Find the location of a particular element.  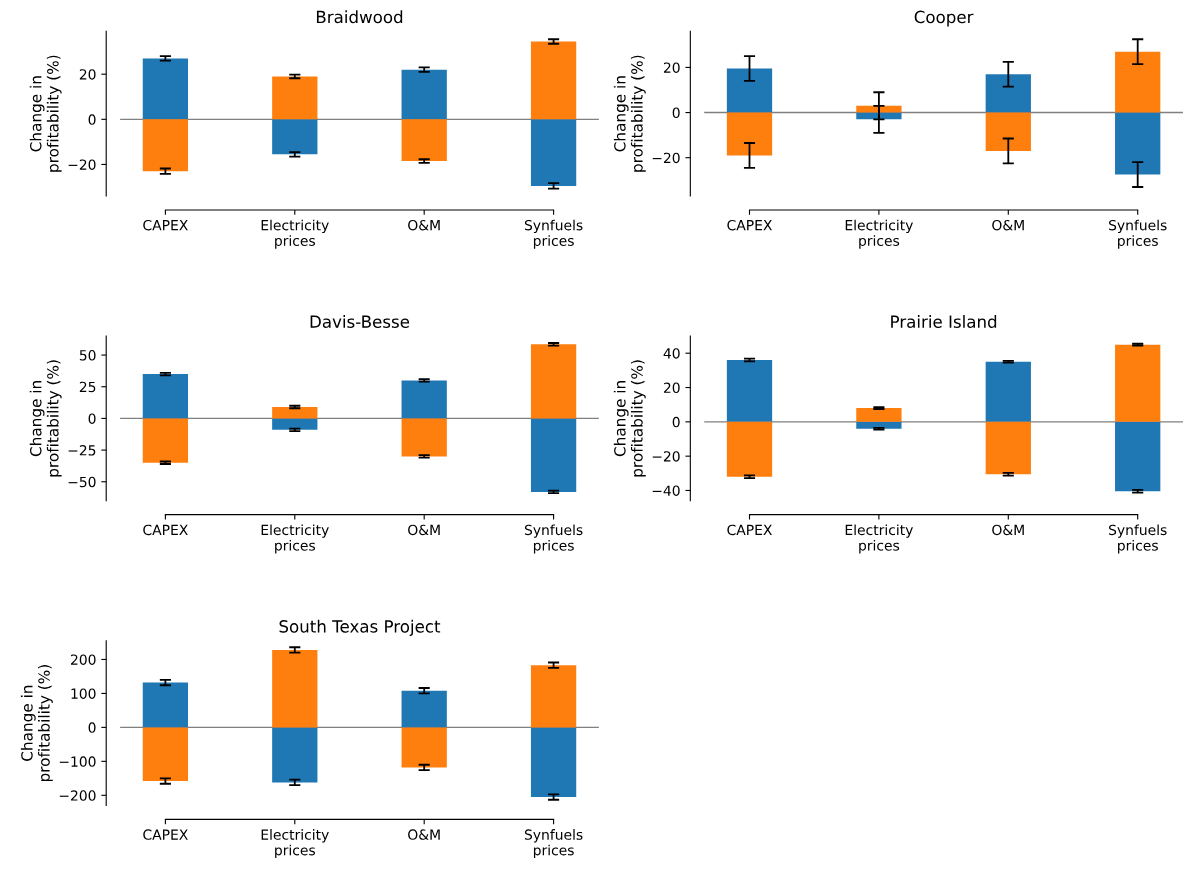

y-tick-label: 100 is located at coordinates (83, 693).